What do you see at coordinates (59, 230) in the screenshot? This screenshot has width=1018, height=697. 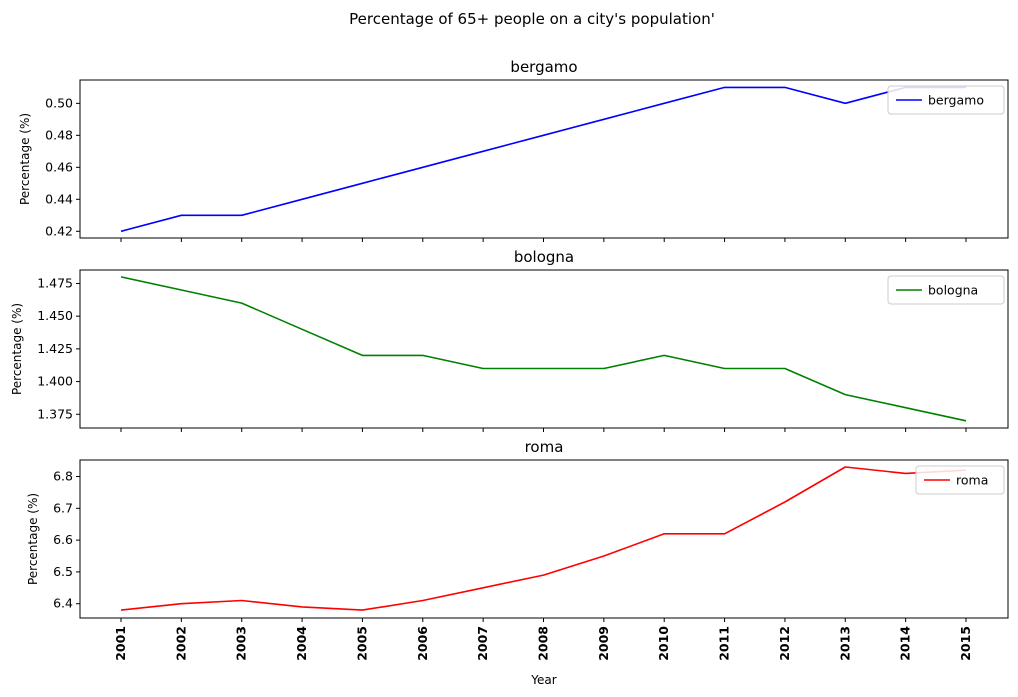 I see `y-tick-label: 0.42` at bounding box center [59, 230].